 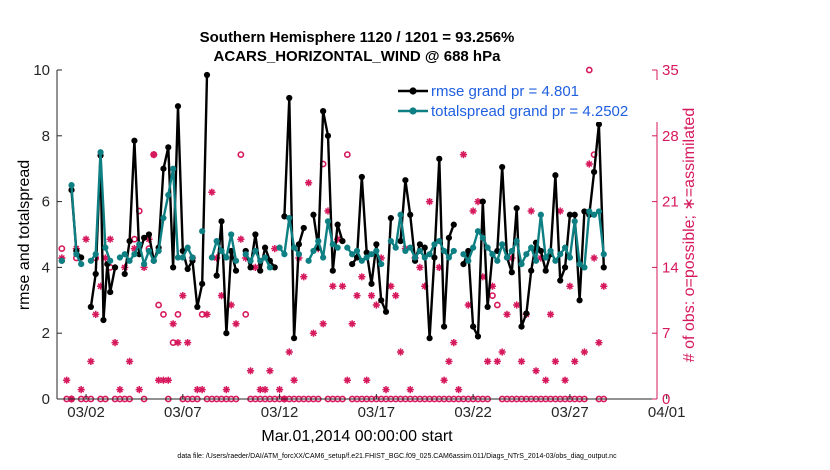 What do you see at coordinates (24, 235) in the screenshot?
I see `y-axis-left-label: rmse and totalspread` at bounding box center [24, 235].